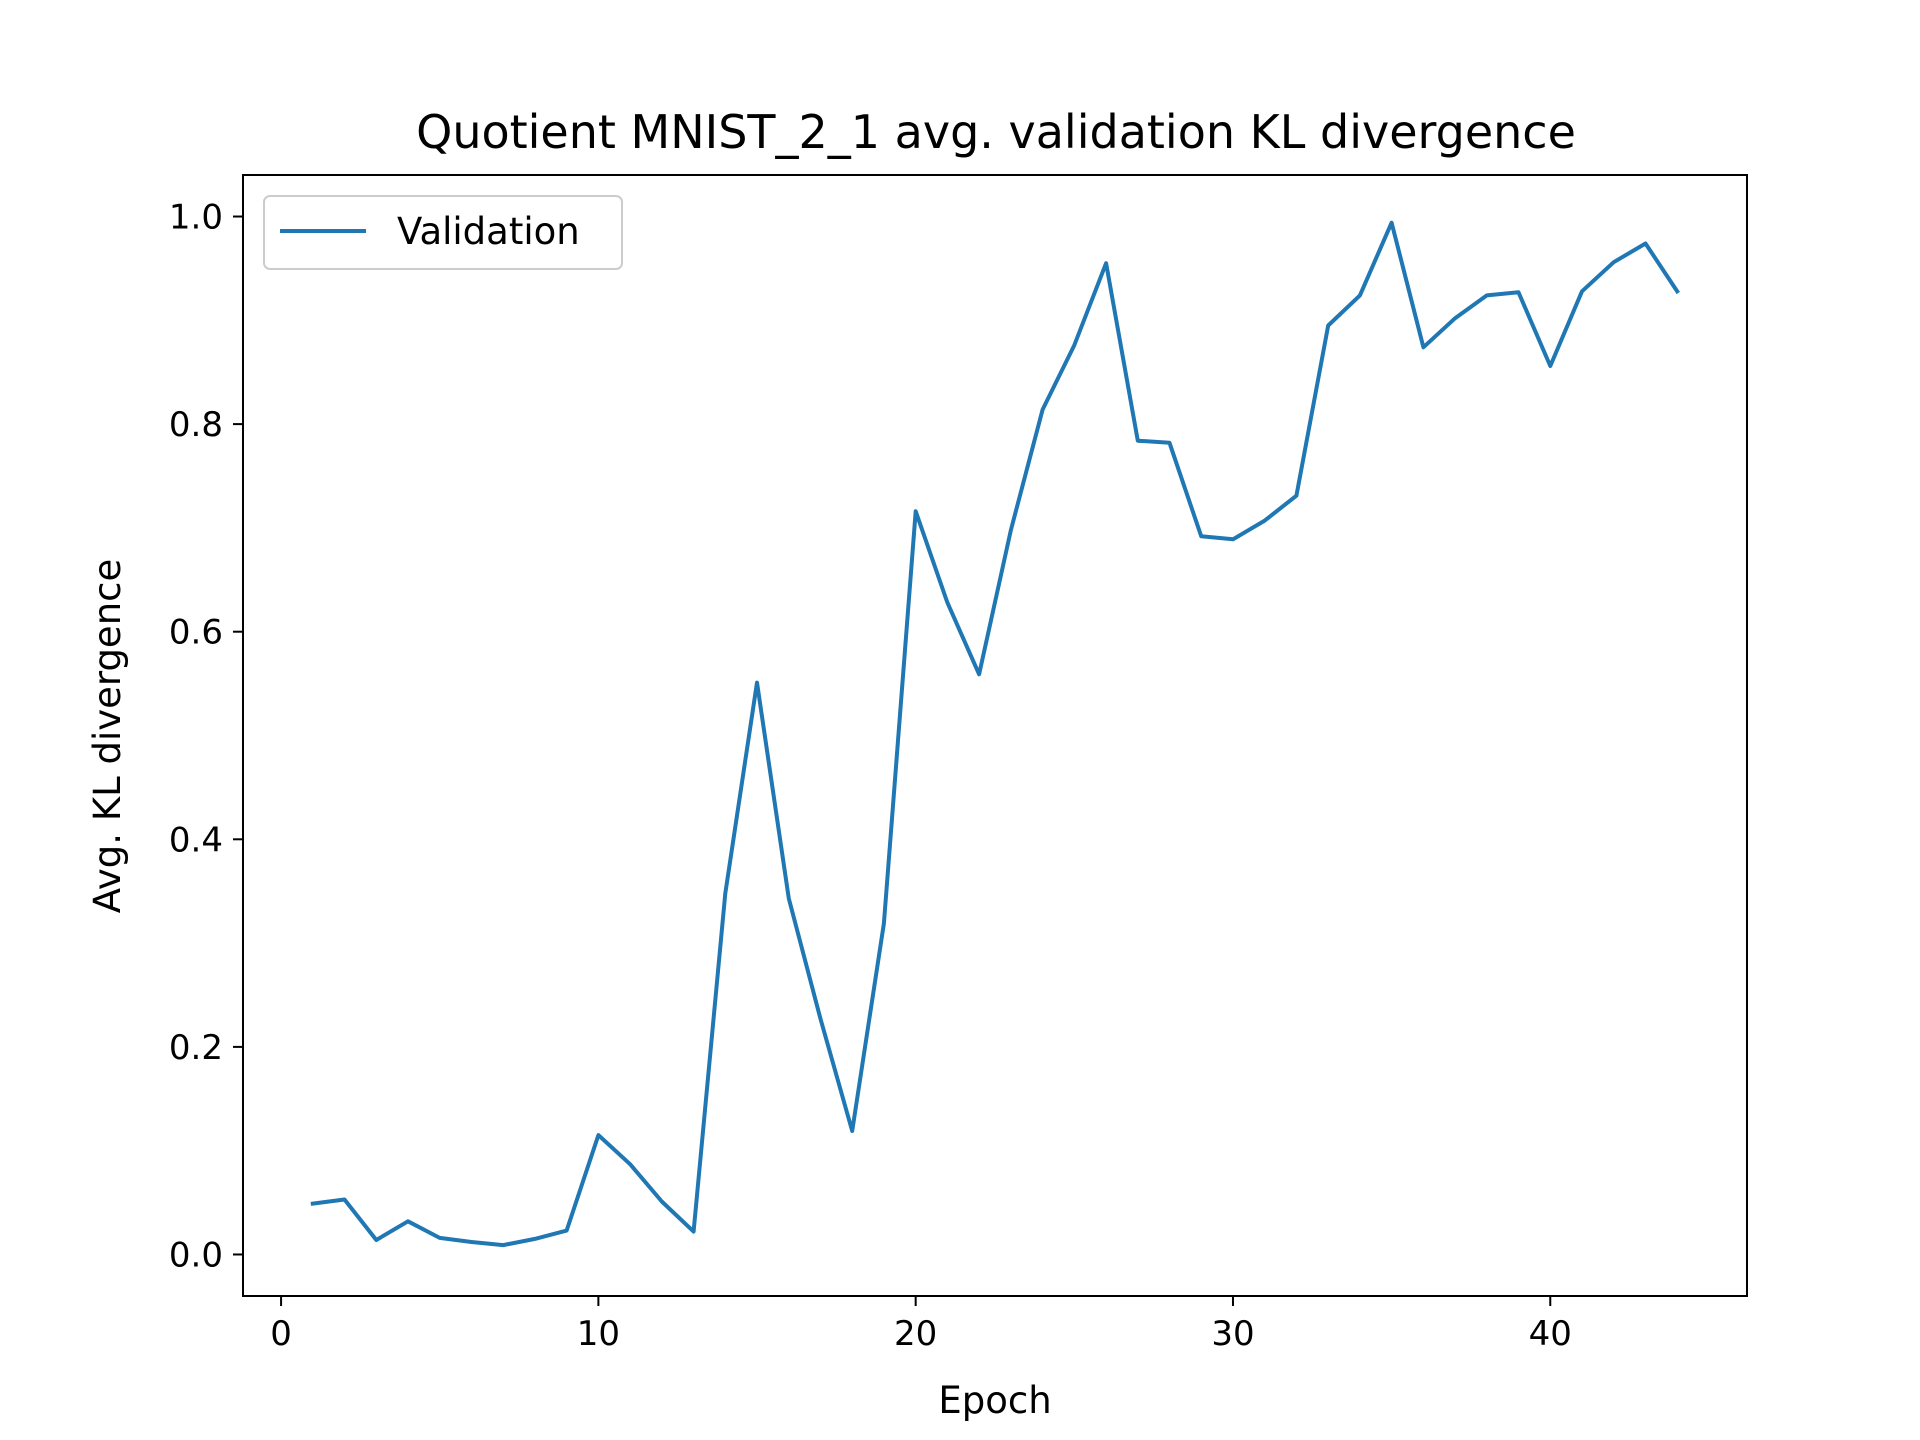 This screenshot has height=1440, width=1920. I want to click on legend-box, so click(443, 232).